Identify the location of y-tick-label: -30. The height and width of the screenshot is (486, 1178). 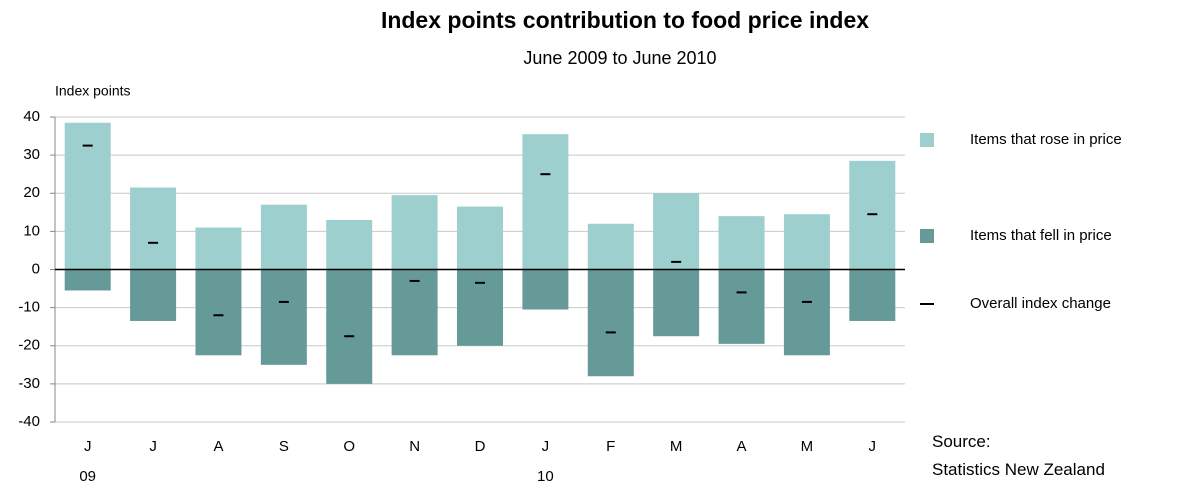
(29, 383).